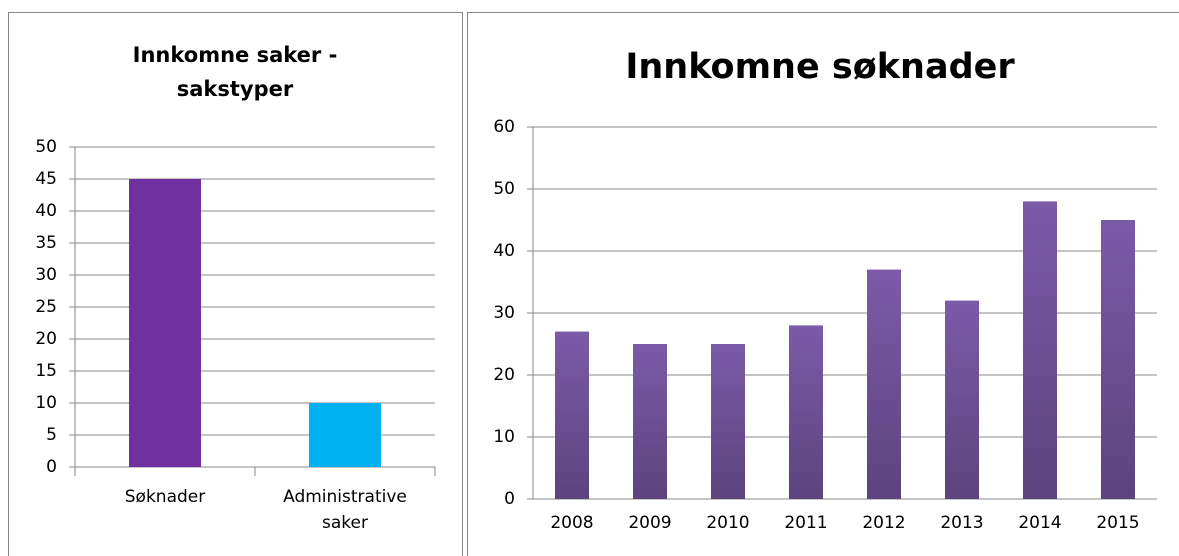 This screenshot has width=1179, height=556. I want to click on y-tick-label: 35, so click(46, 243).